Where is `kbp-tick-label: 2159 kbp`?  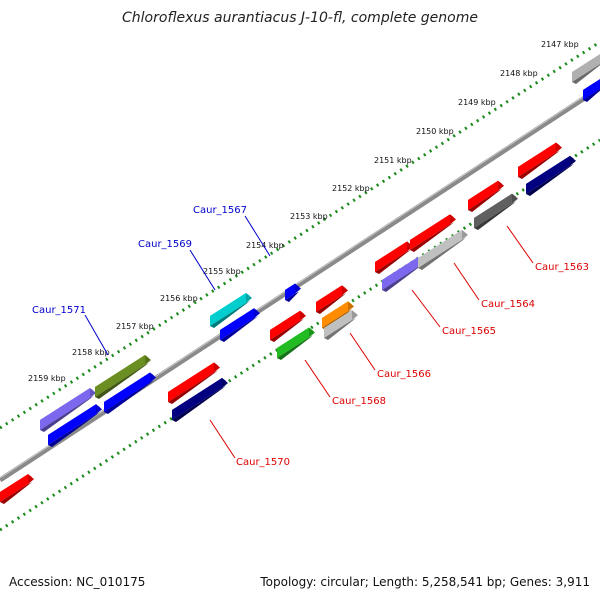
kbp-tick-label: 2159 kbp is located at coordinates (47, 378).